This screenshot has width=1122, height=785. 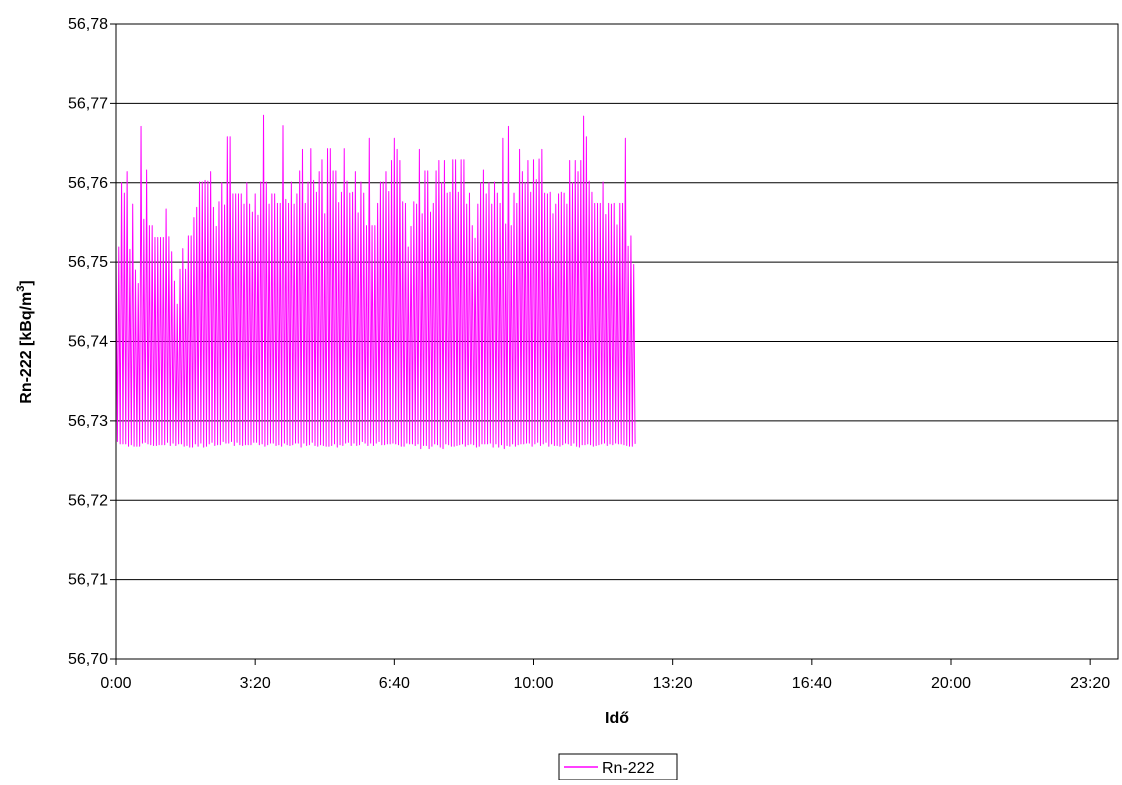 I want to click on x-tick-label: 3:20, so click(x=255, y=683).